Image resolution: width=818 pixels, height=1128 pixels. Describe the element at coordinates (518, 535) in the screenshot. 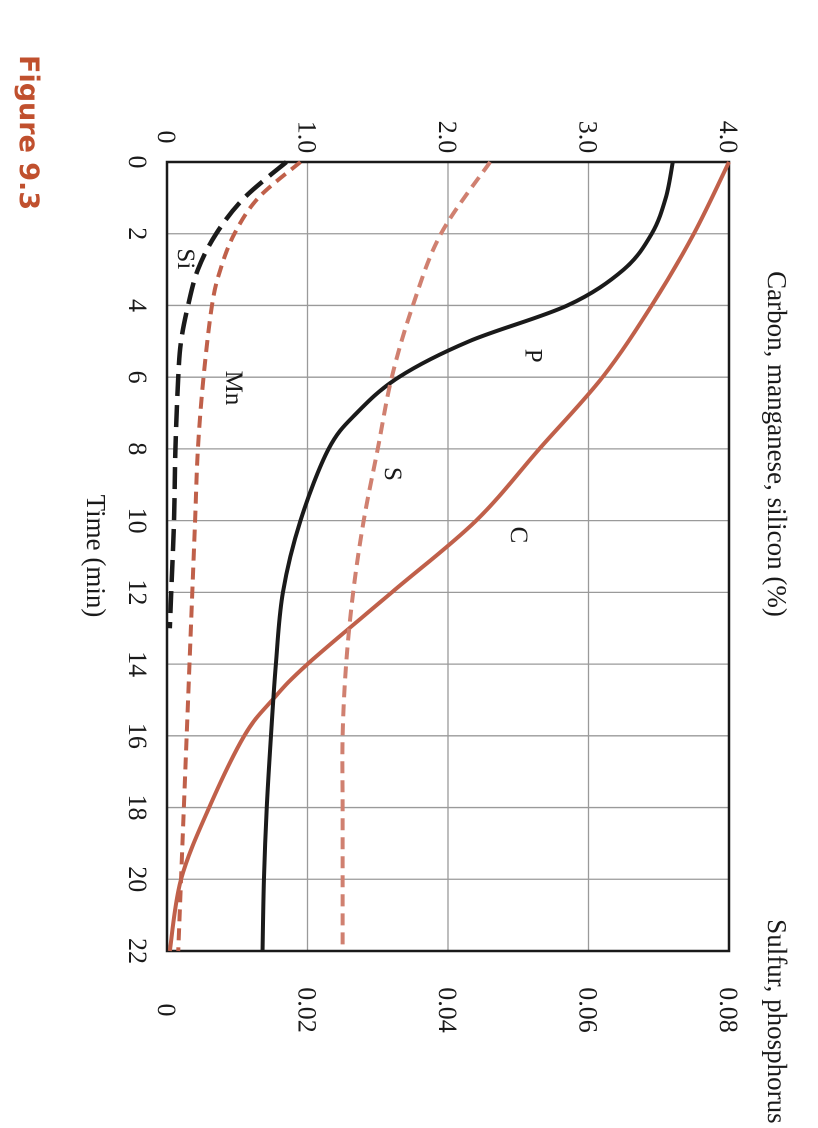

I see `series-label-c: C` at that location.